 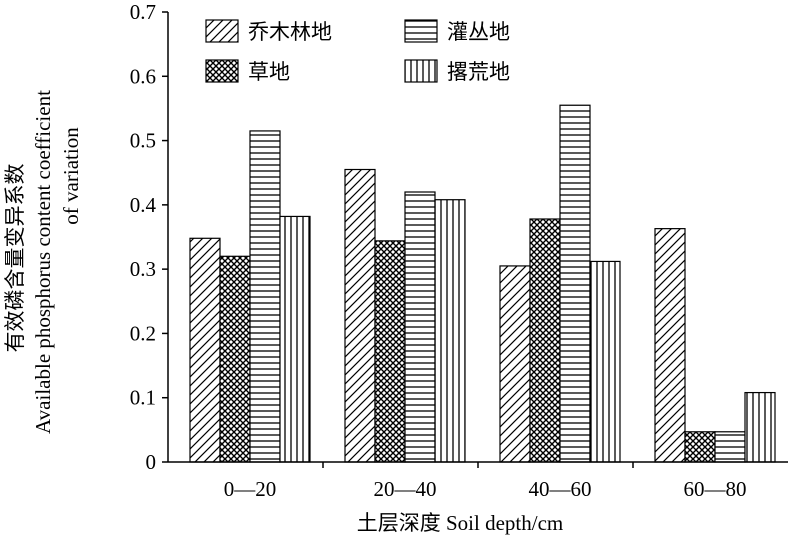 I want to click on y-tick-label: 0.2, so click(x=143, y=333).